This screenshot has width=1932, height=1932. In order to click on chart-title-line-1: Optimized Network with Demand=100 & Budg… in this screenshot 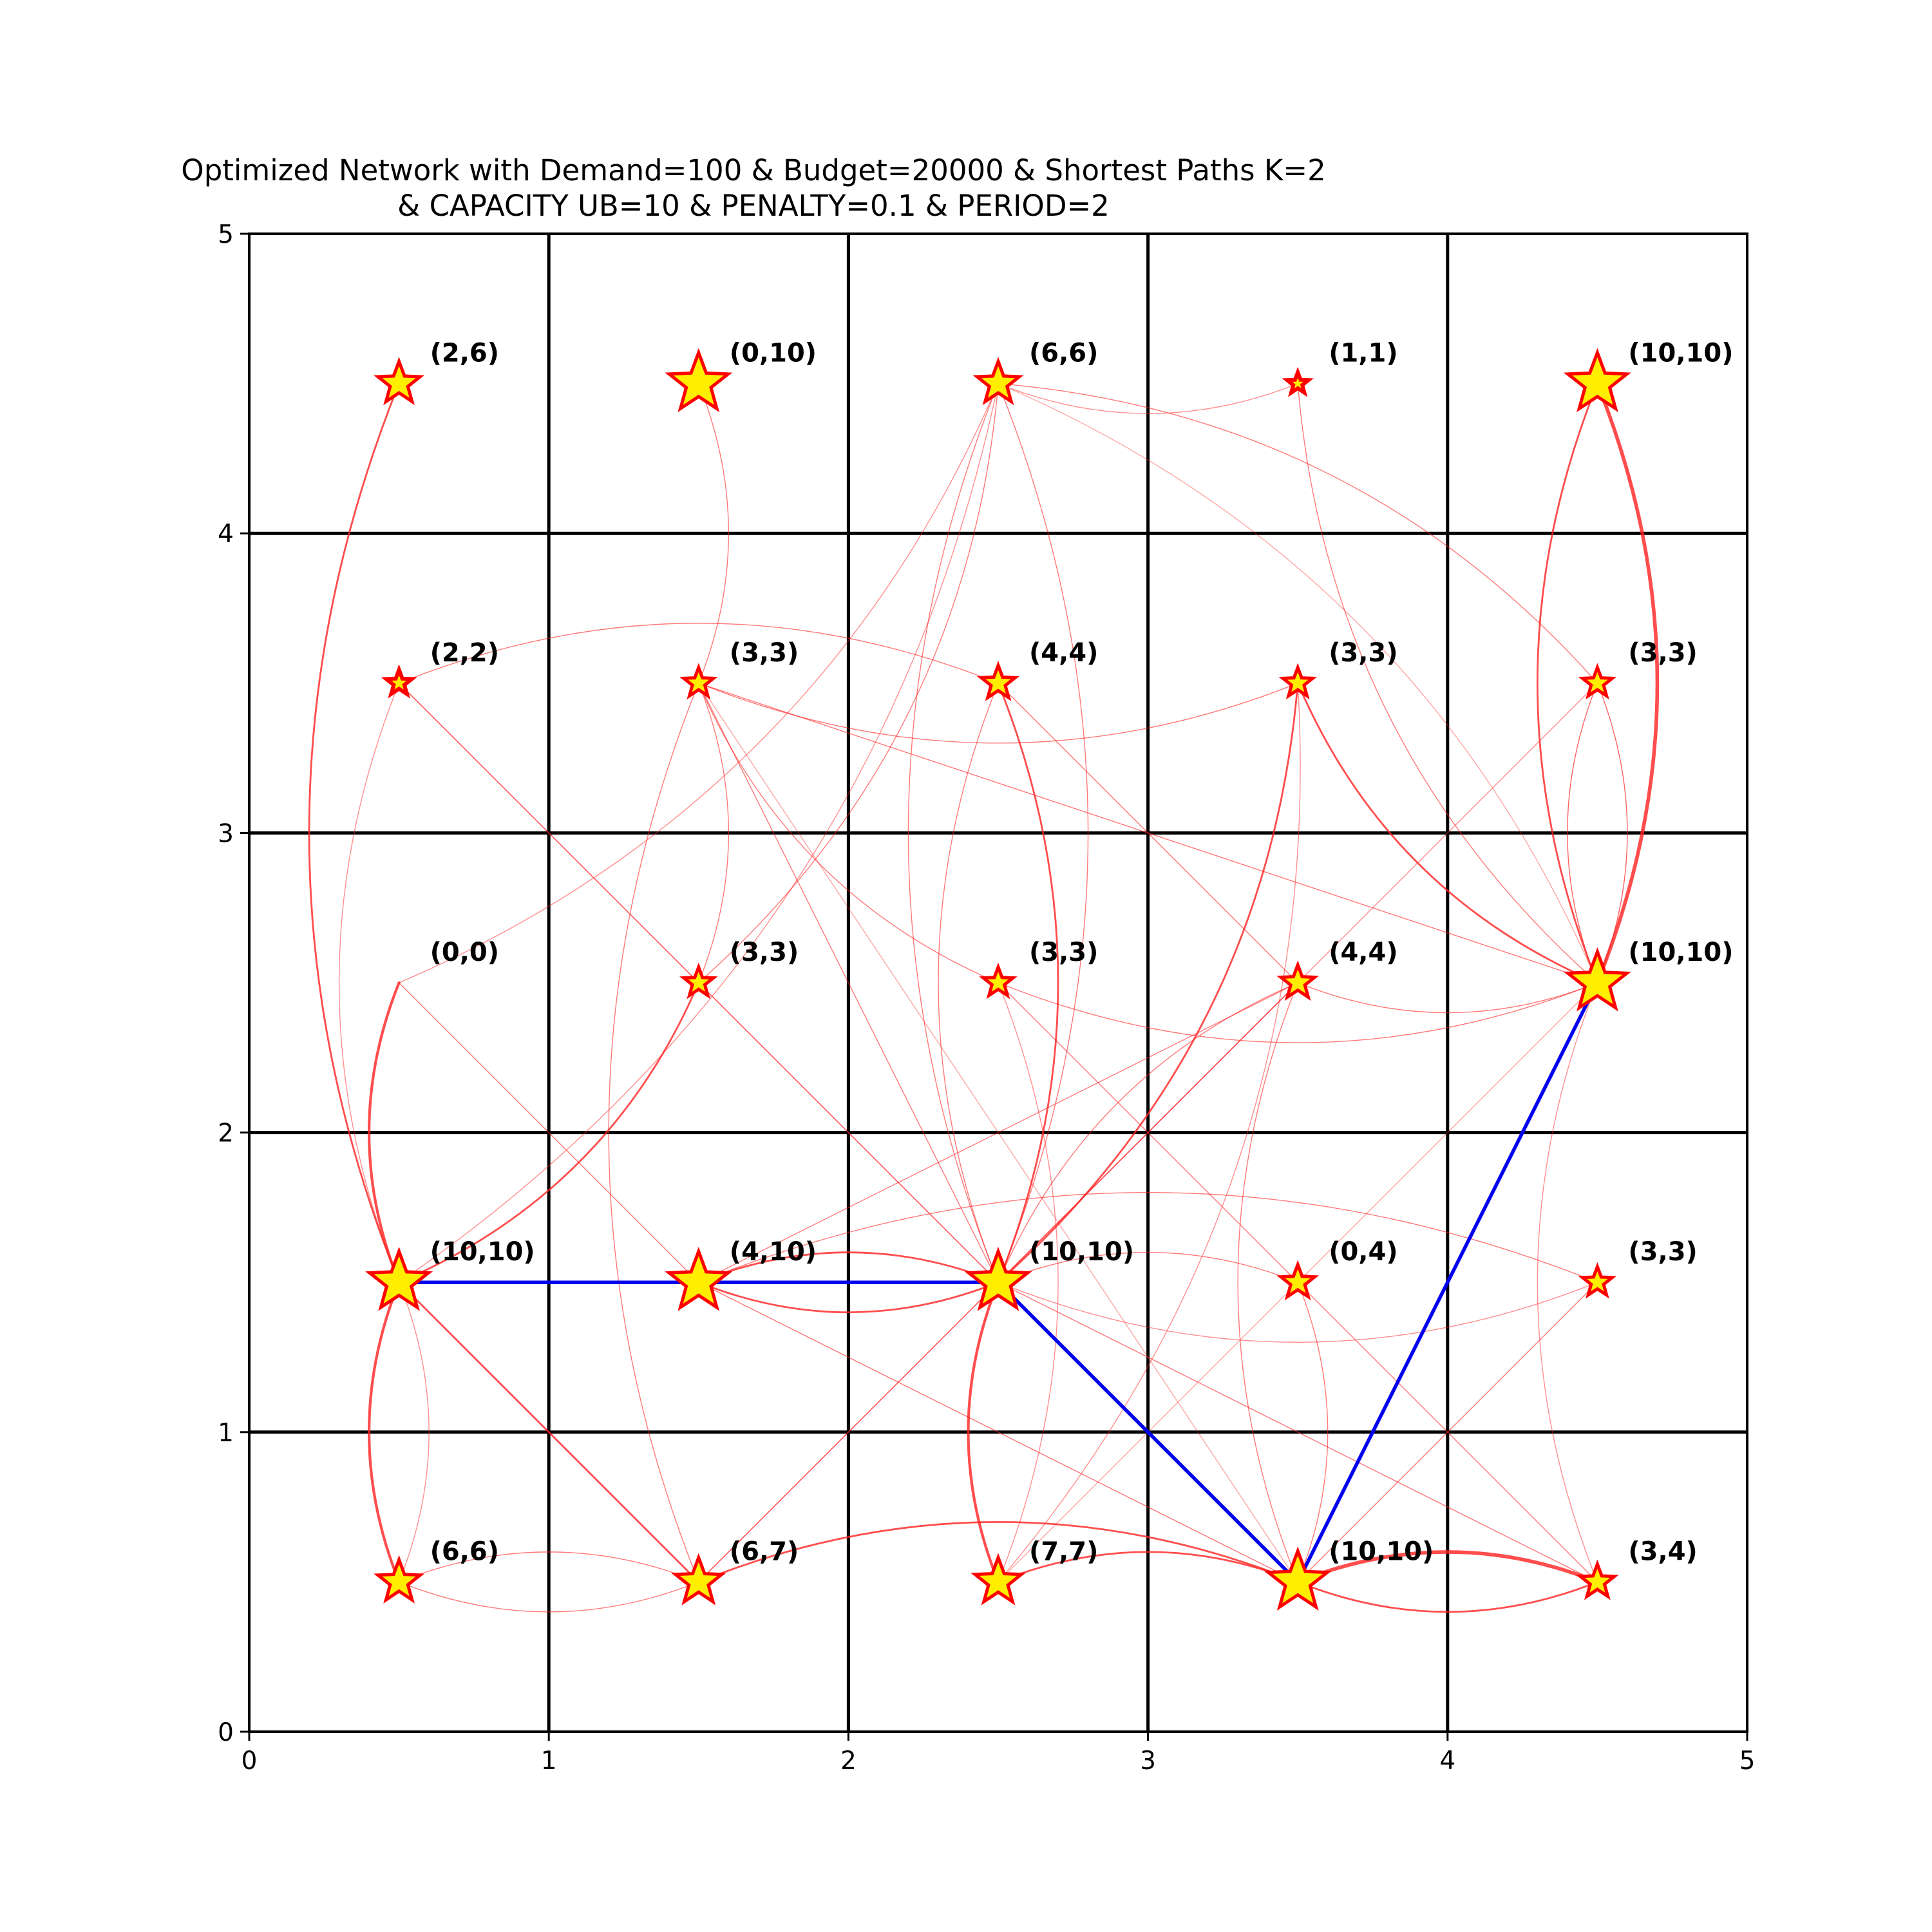, I will do `click(753, 170)`.